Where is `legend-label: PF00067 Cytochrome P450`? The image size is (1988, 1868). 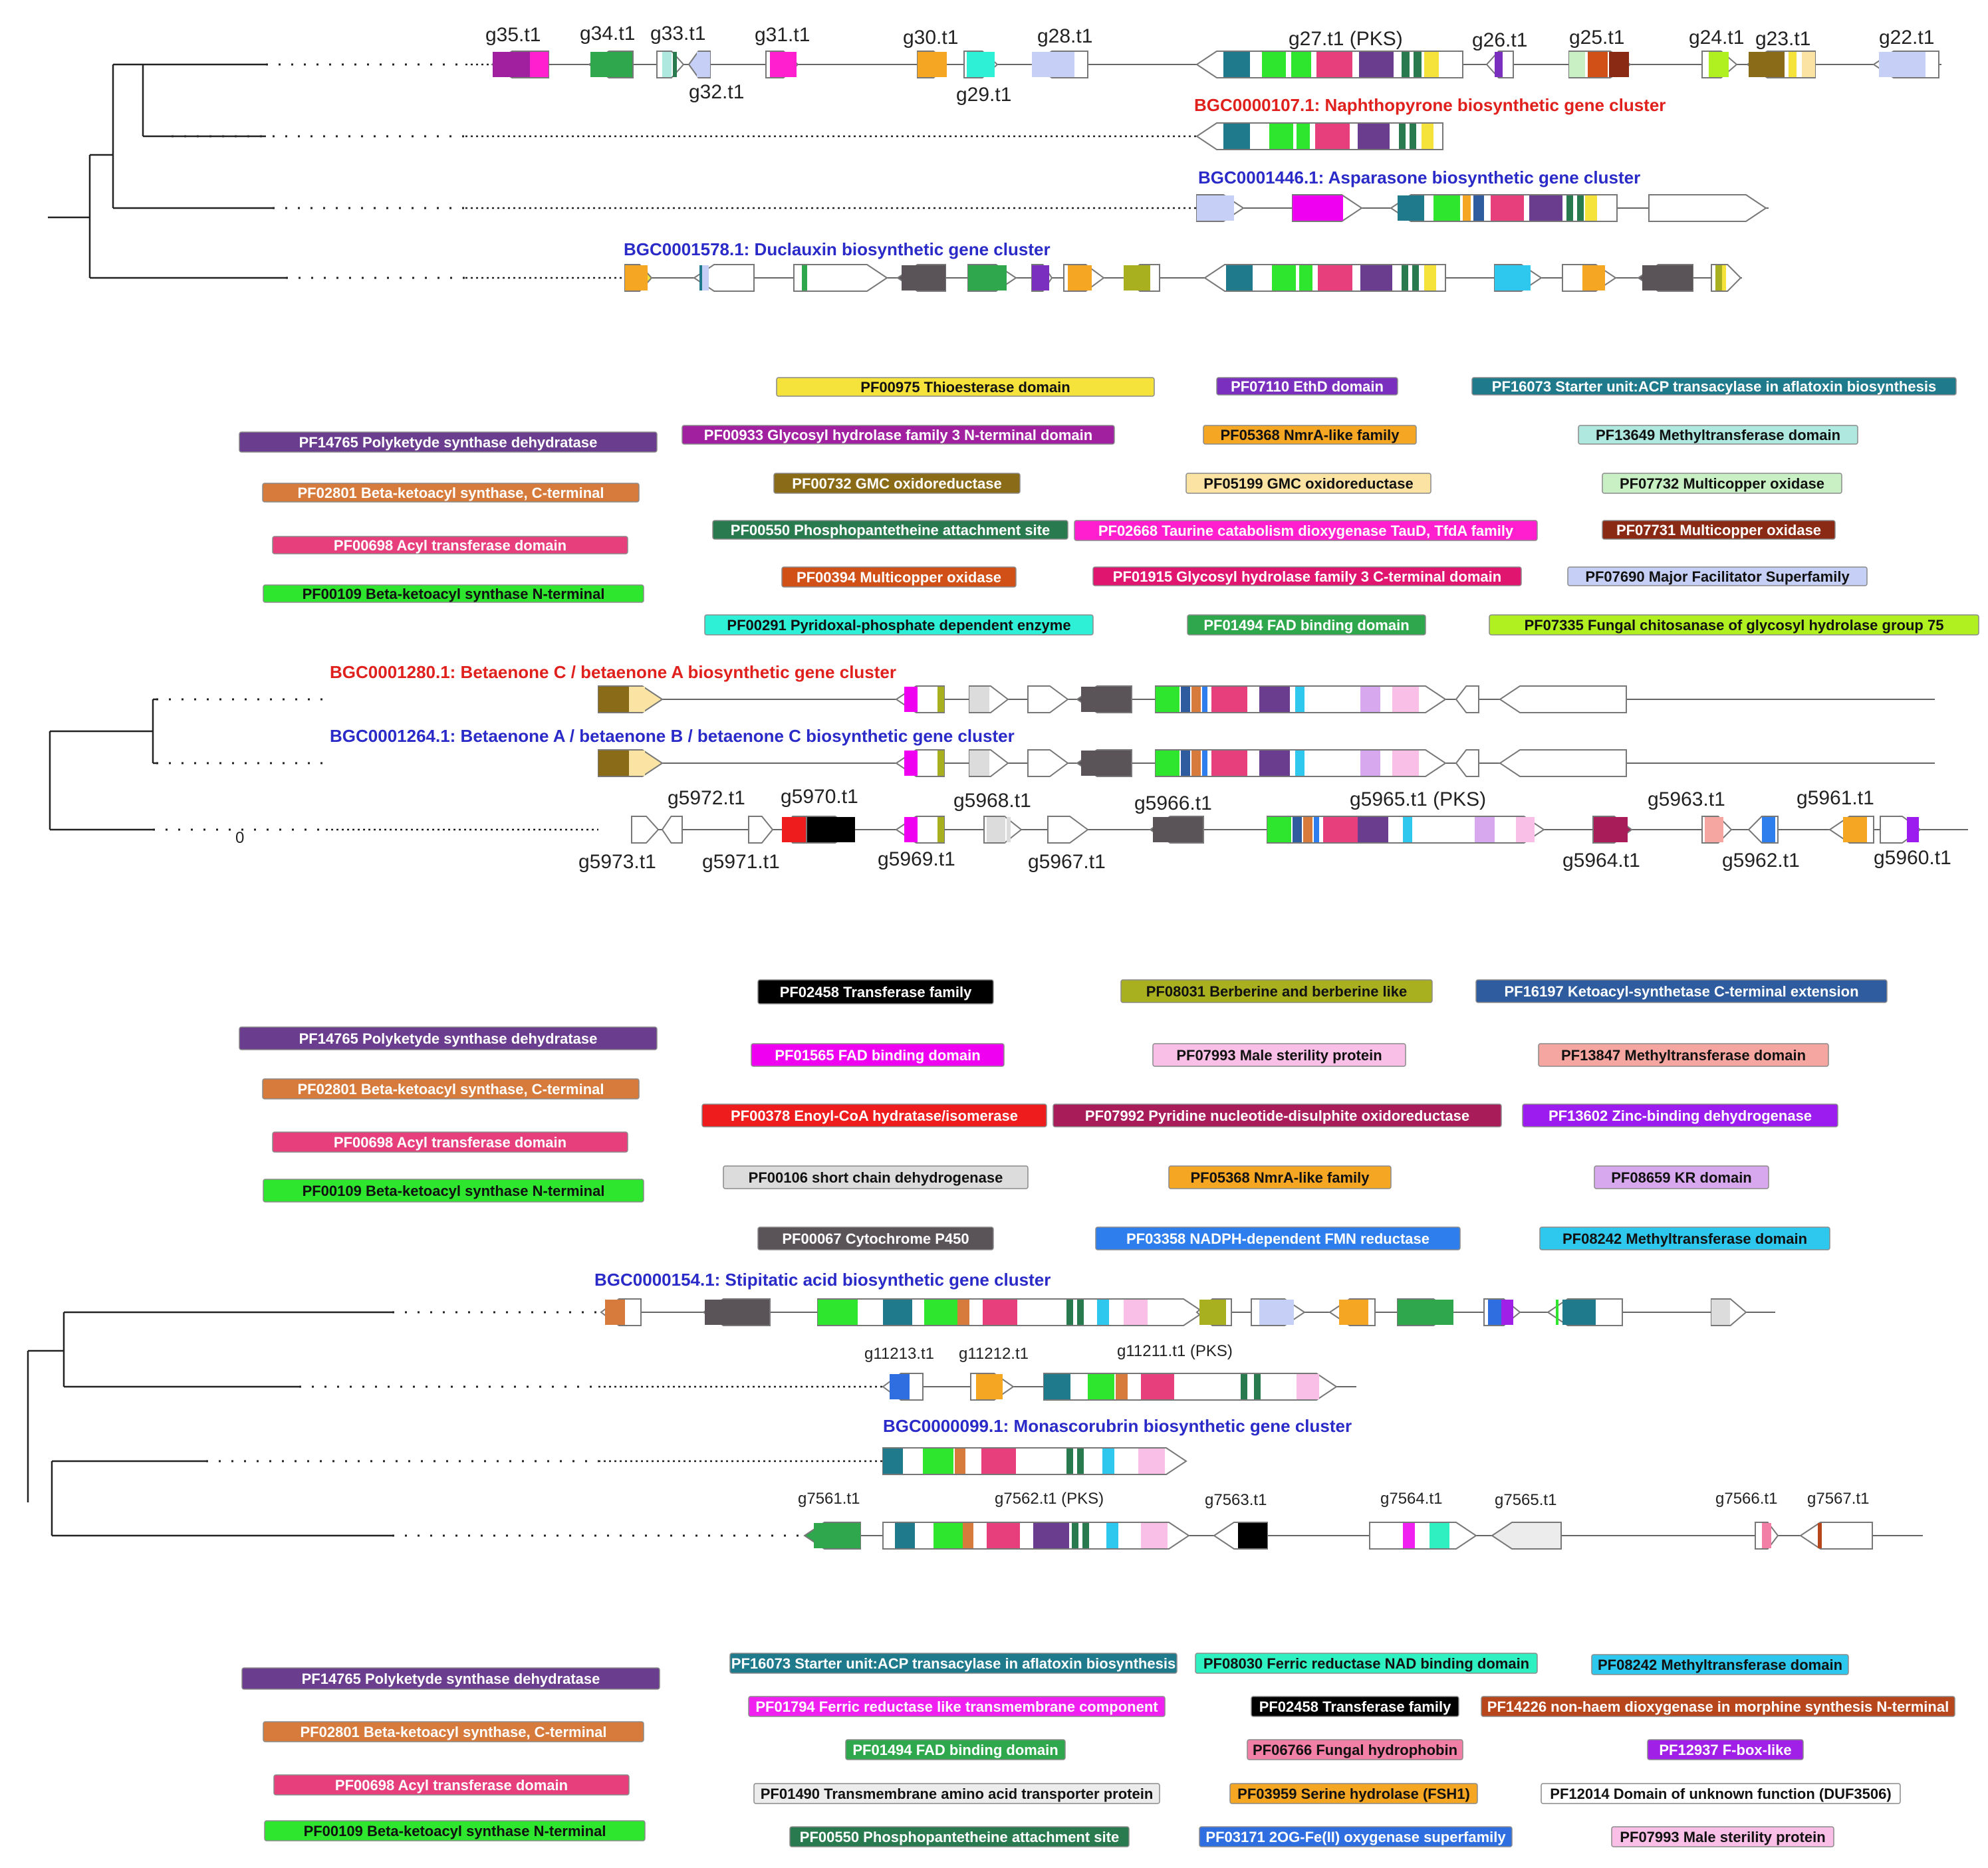
legend-label: PF00067 Cytochrome P450 is located at coordinates (875, 1238).